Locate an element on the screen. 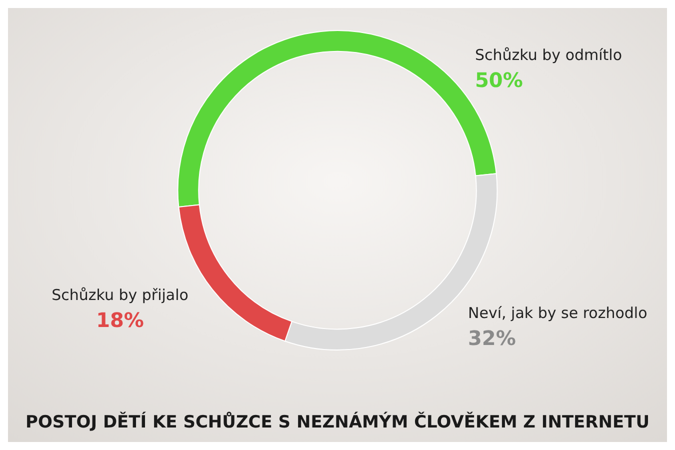  data-label: 32% is located at coordinates (492, 338).